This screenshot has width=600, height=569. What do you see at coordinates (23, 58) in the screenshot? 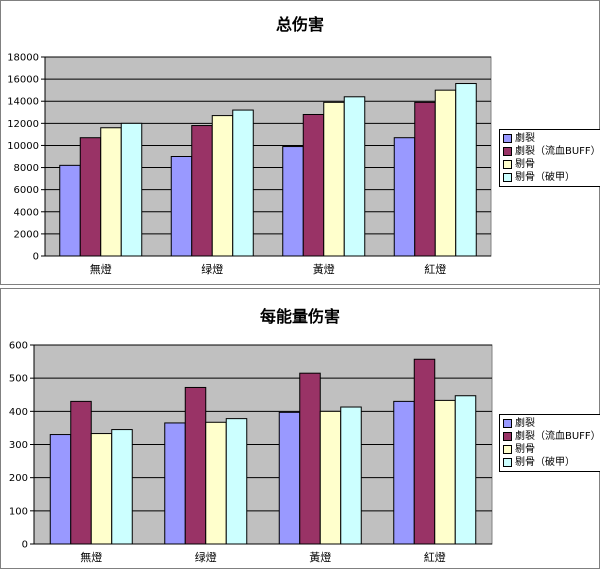
I see `y-tick-label: 18000` at bounding box center [23, 58].